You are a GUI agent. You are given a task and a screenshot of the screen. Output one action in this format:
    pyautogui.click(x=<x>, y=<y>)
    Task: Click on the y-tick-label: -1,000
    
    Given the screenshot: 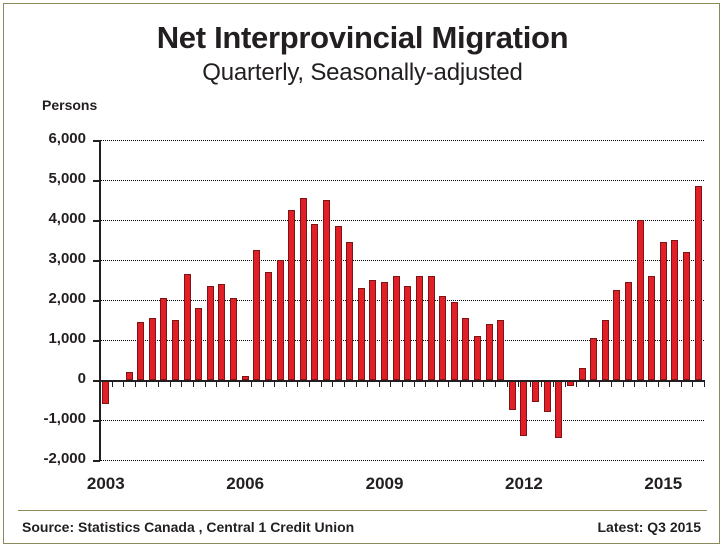 What is the action you would take?
    pyautogui.click(x=64, y=418)
    